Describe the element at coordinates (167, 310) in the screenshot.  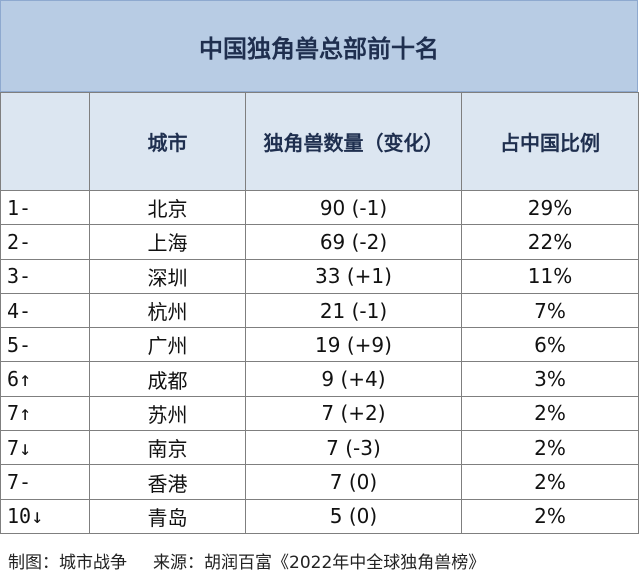
I see `city-cell: 杭州` at that location.